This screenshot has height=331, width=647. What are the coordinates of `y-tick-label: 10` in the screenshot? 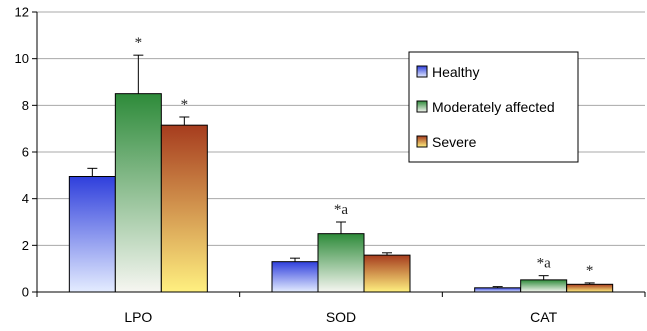 It's located at (22, 58).